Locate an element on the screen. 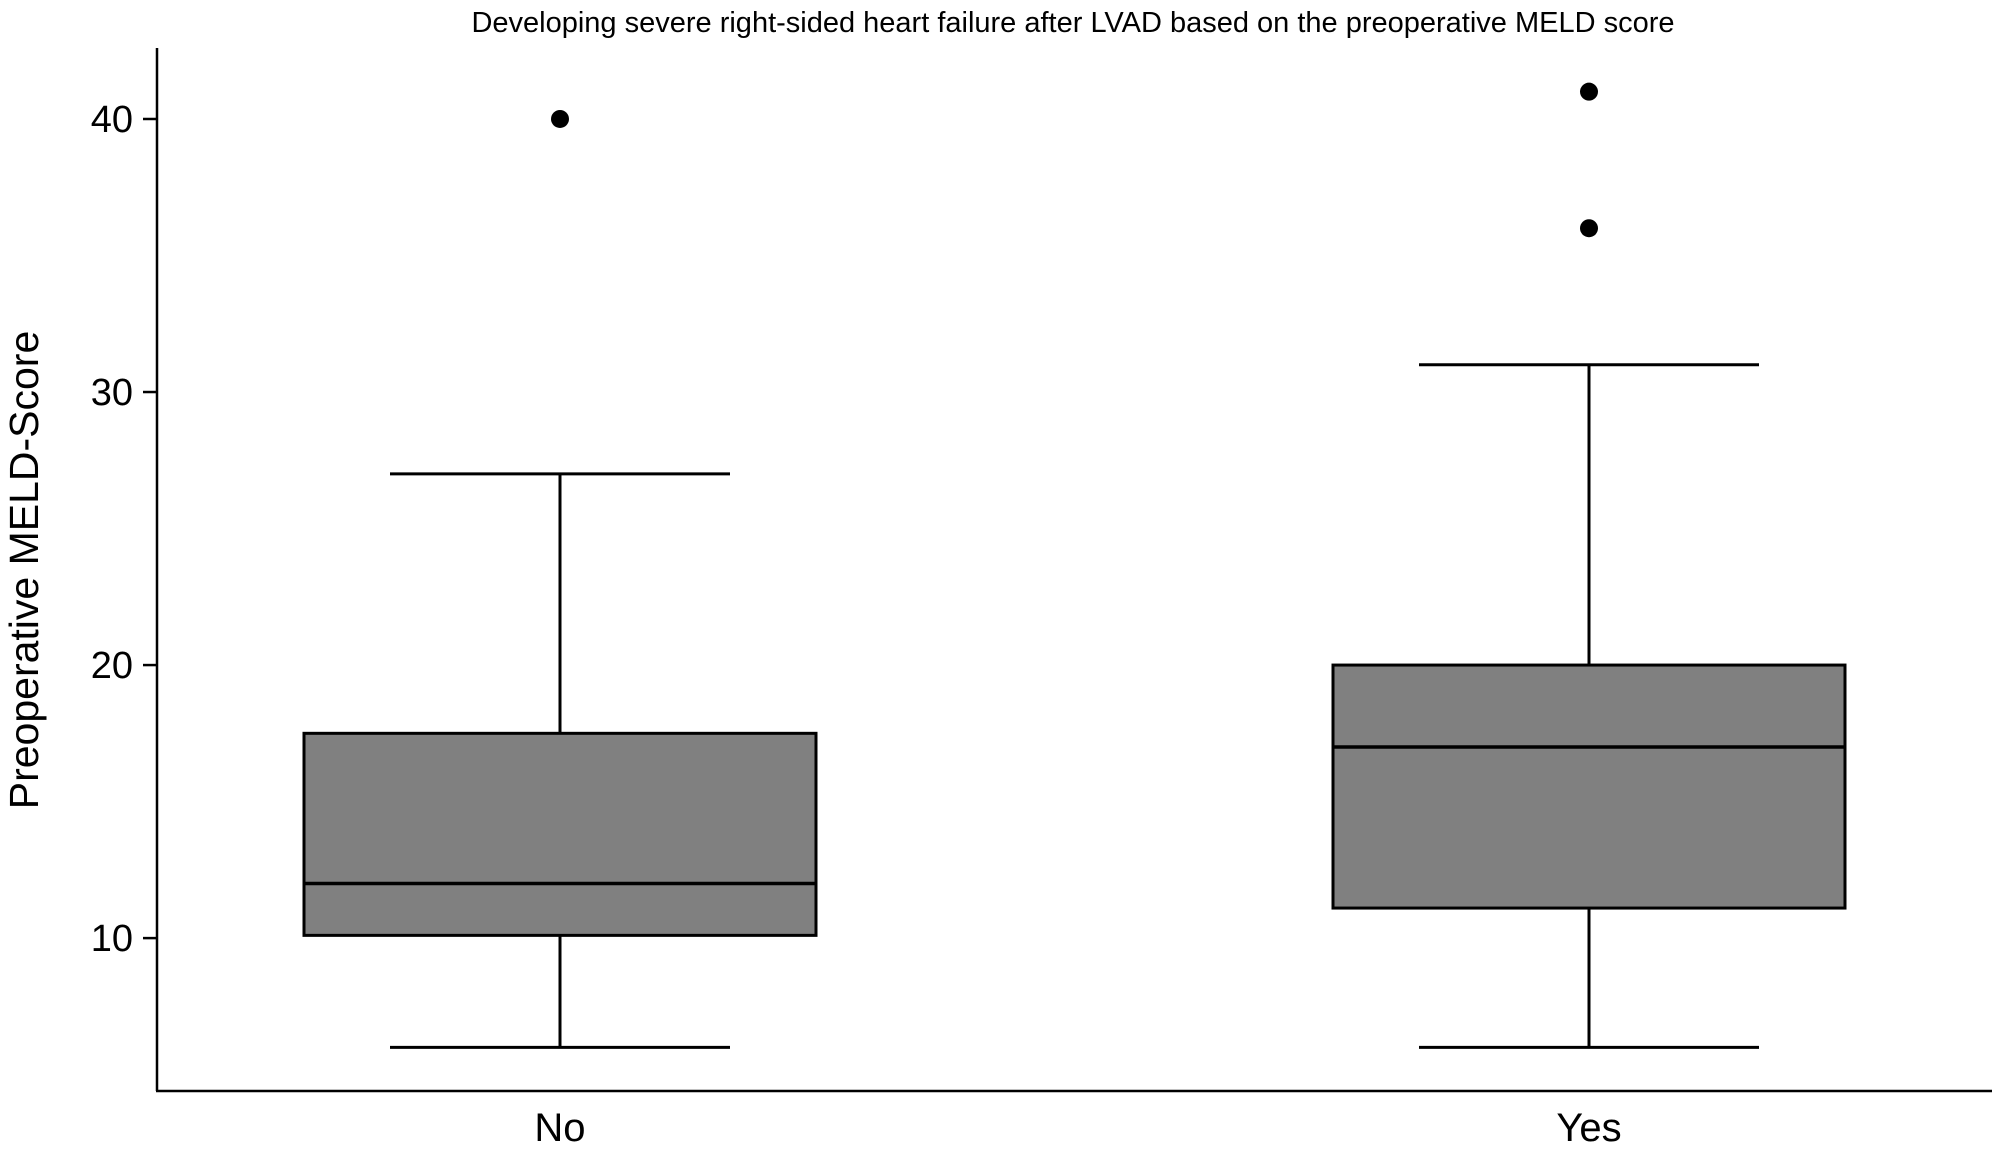  y-tick-label: 30 is located at coordinates (112, 393).